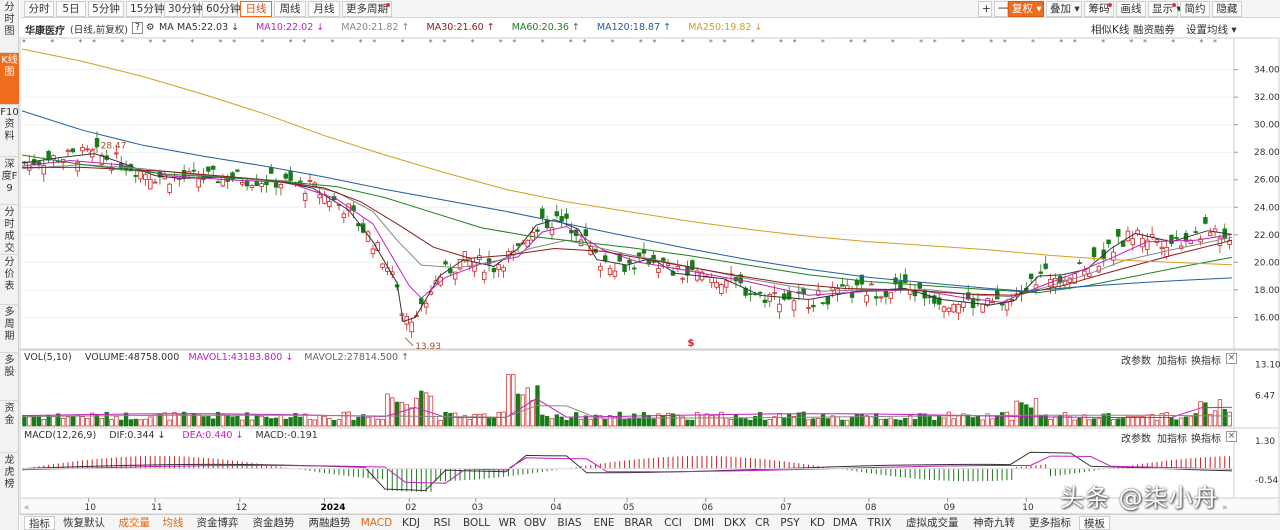  Describe the element at coordinates (84, 523) in the screenshot. I see `indicator-tab-1: 恢复默认` at that location.